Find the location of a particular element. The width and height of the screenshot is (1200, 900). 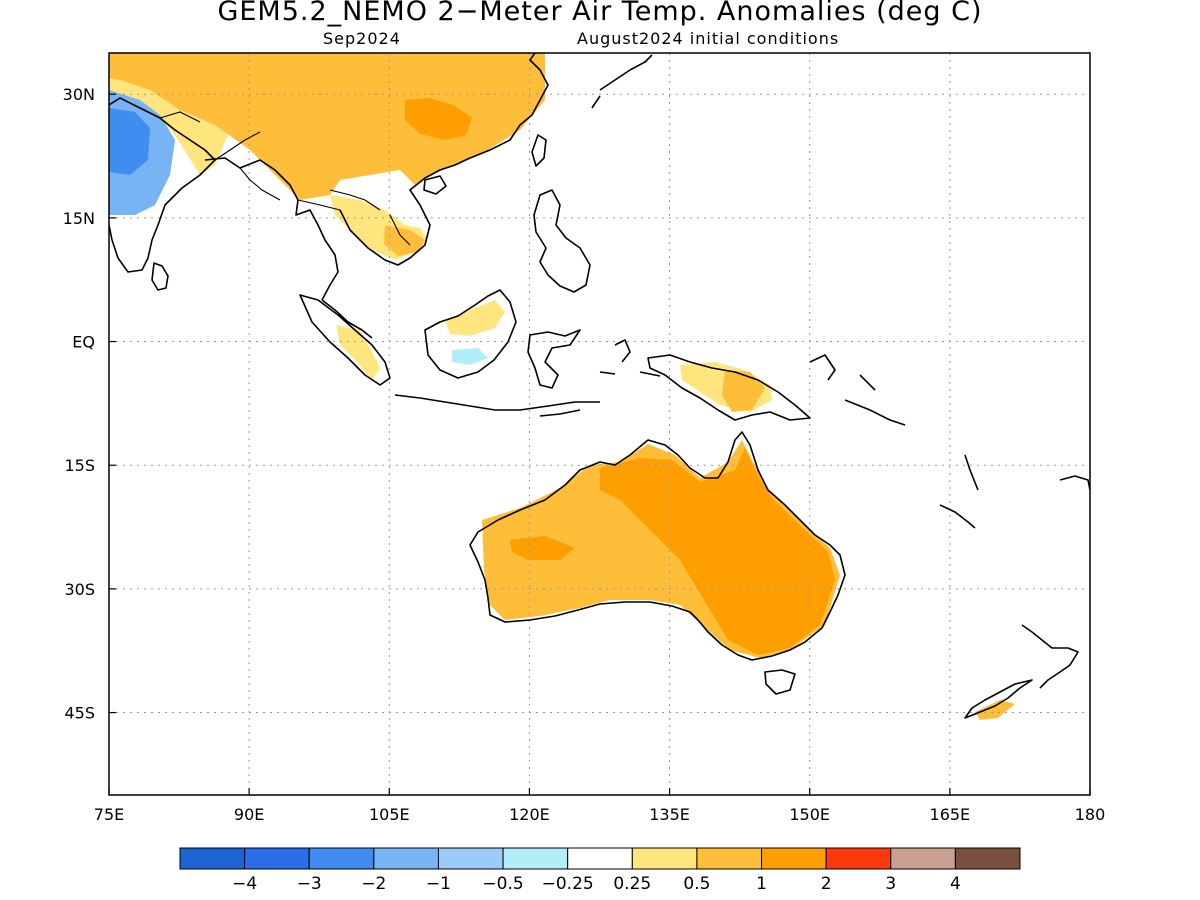

china-warm is located at coordinates (327, 126).